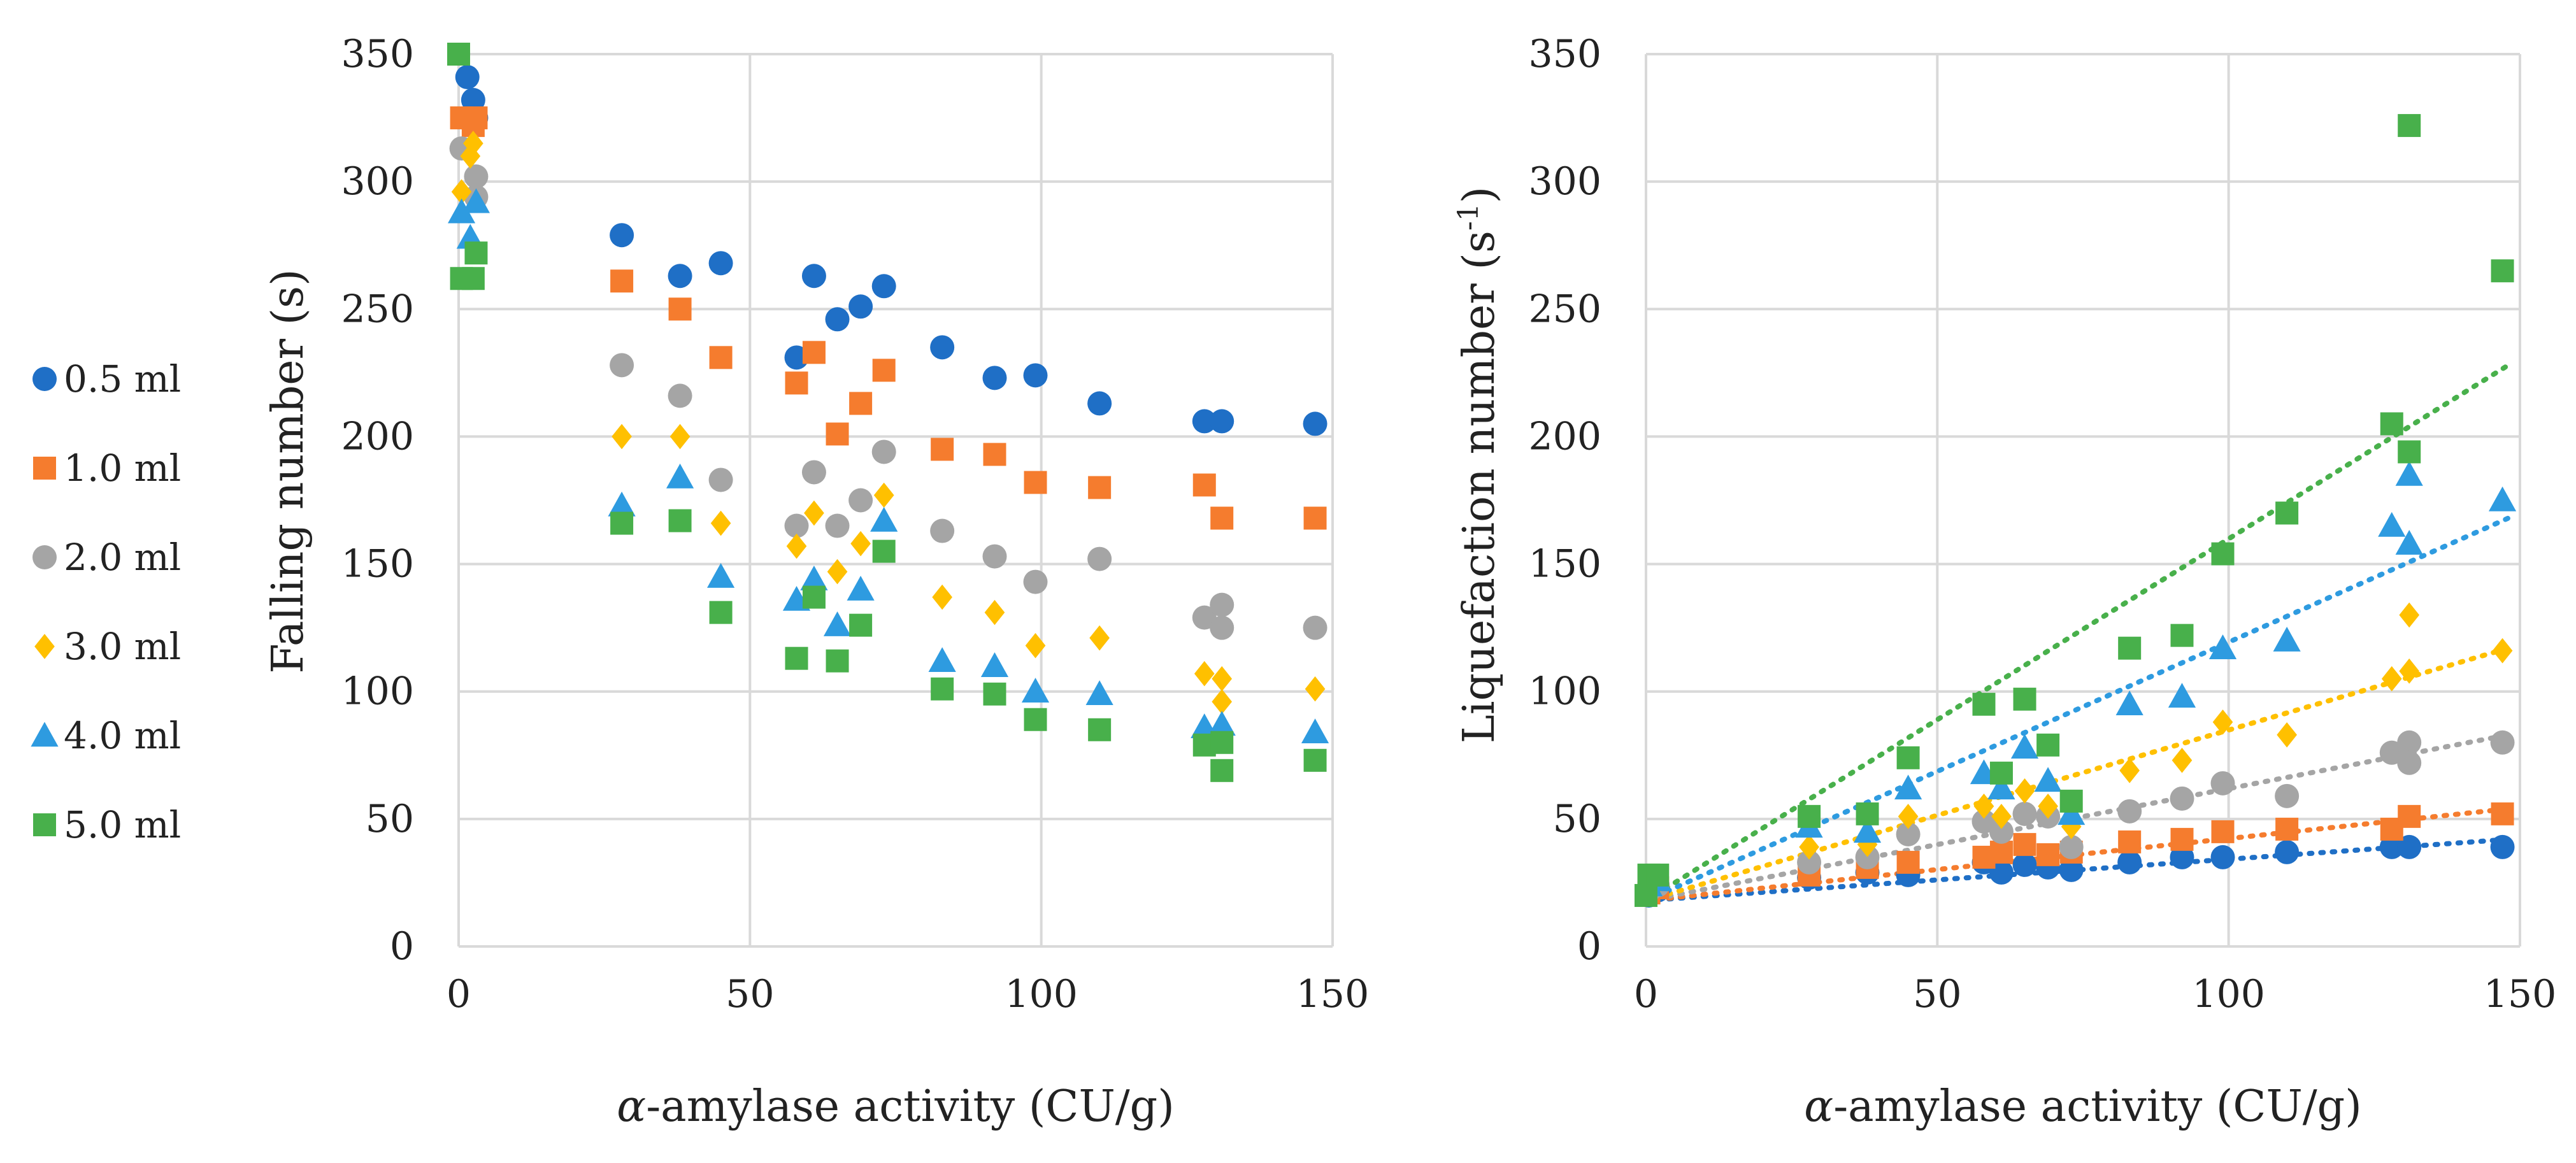  Describe the element at coordinates (1564, 182) in the screenshot. I see `right-y-tick-label: 300` at that location.